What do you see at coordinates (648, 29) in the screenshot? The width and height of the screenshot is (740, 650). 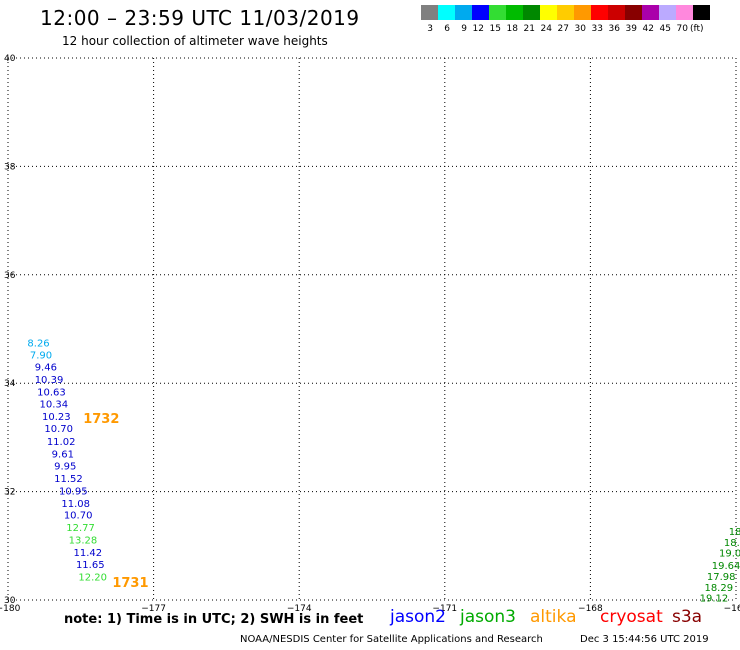 I see `scale-label: 42` at bounding box center [648, 29].